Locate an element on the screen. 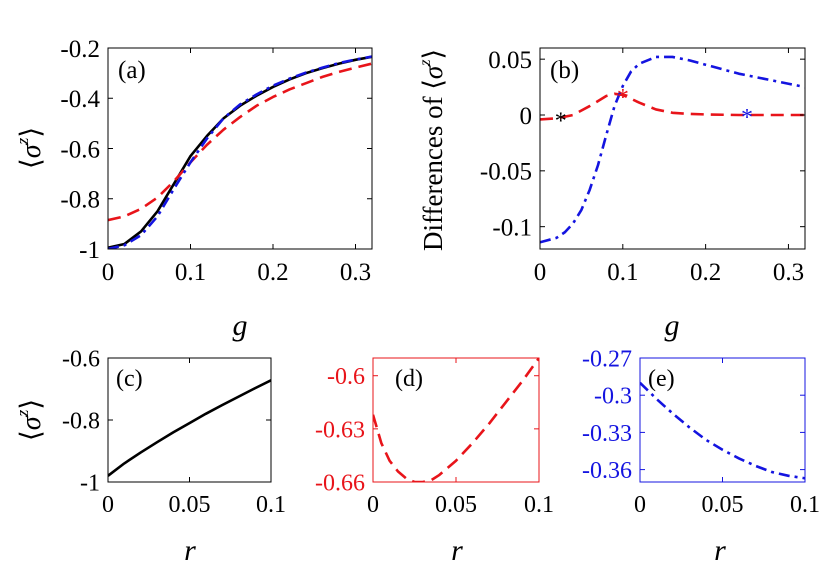 This screenshot has height=573, width=830. panel-a-ylabel: ⟨σz⟩ is located at coordinates (30, 148).